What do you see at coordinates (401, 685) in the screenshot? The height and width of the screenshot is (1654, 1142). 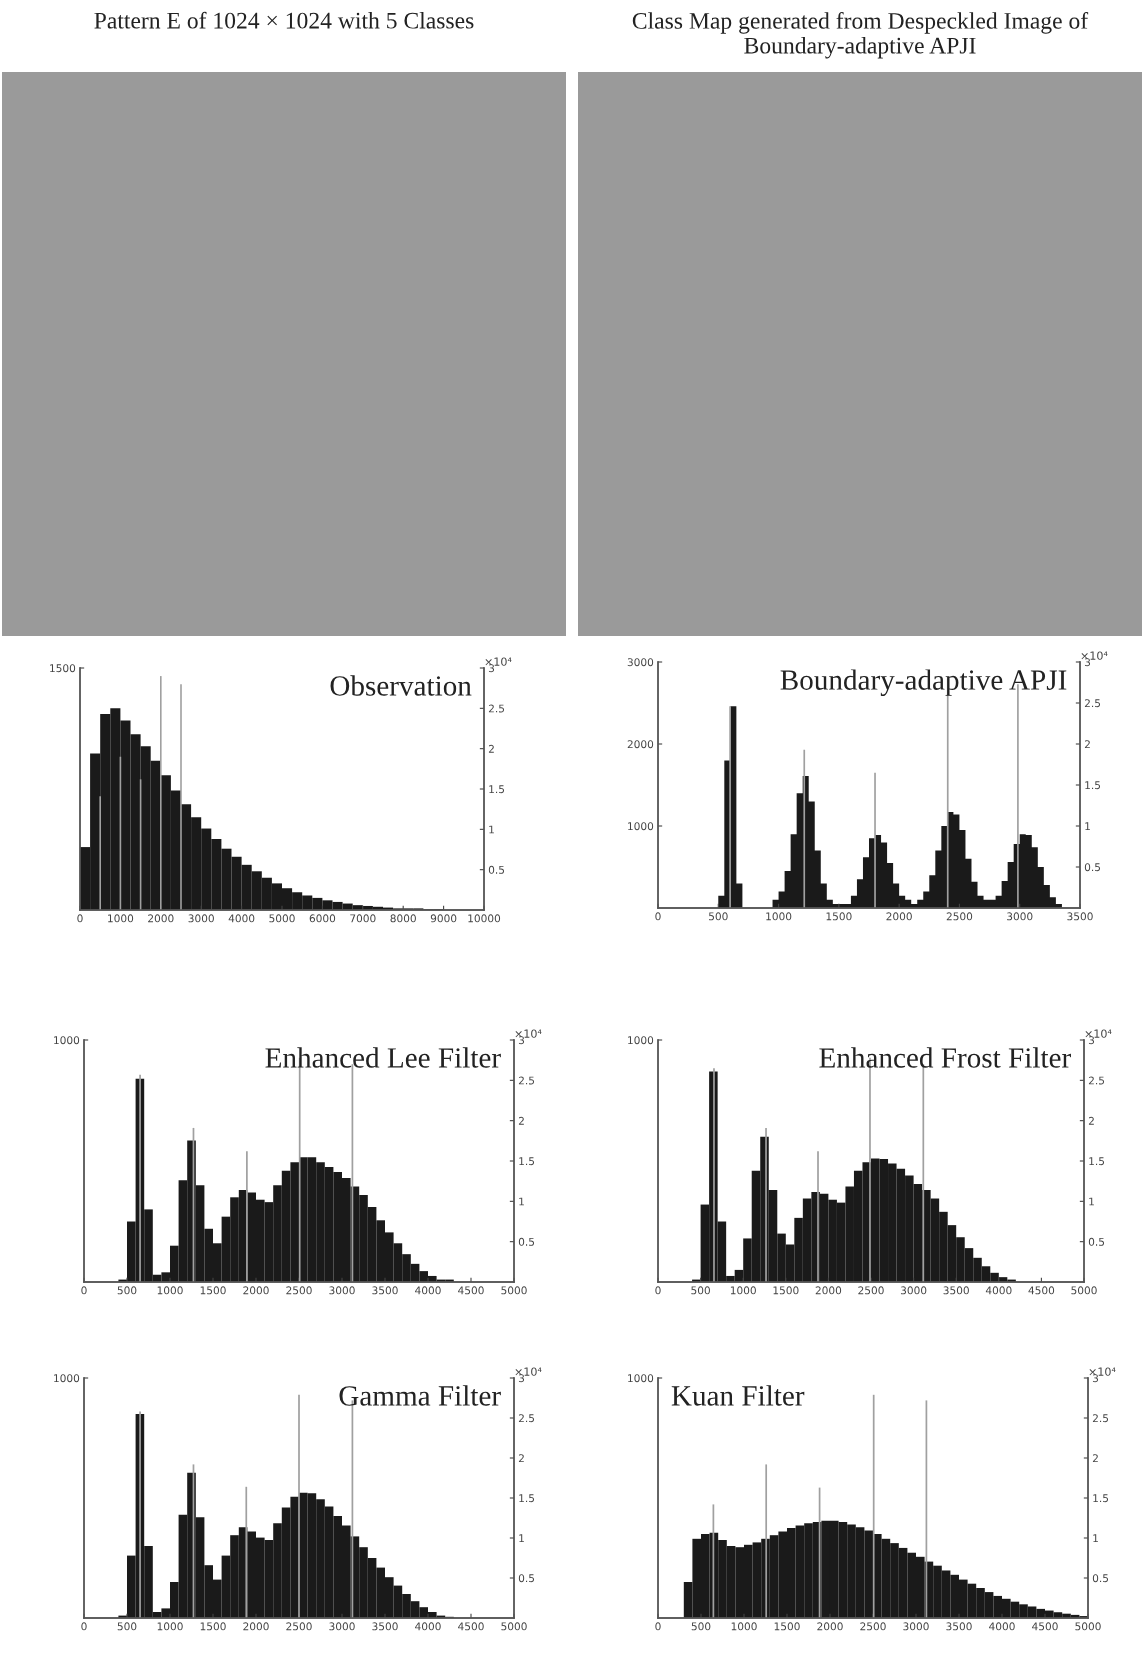 I see `chart-title: Observation` at bounding box center [401, 685].